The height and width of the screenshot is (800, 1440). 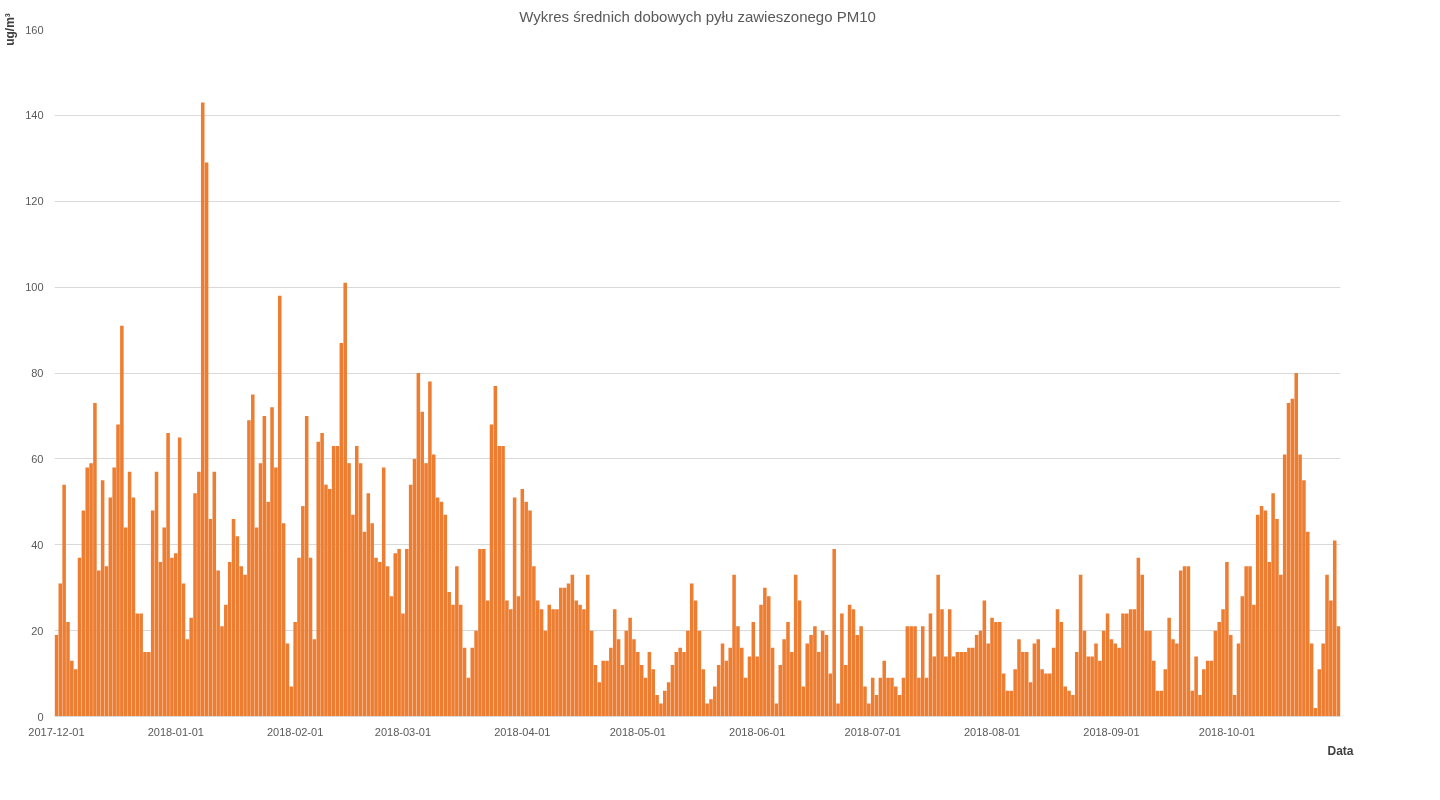 I want to click on y-tick-label: 0, so click(x=40, y=716).